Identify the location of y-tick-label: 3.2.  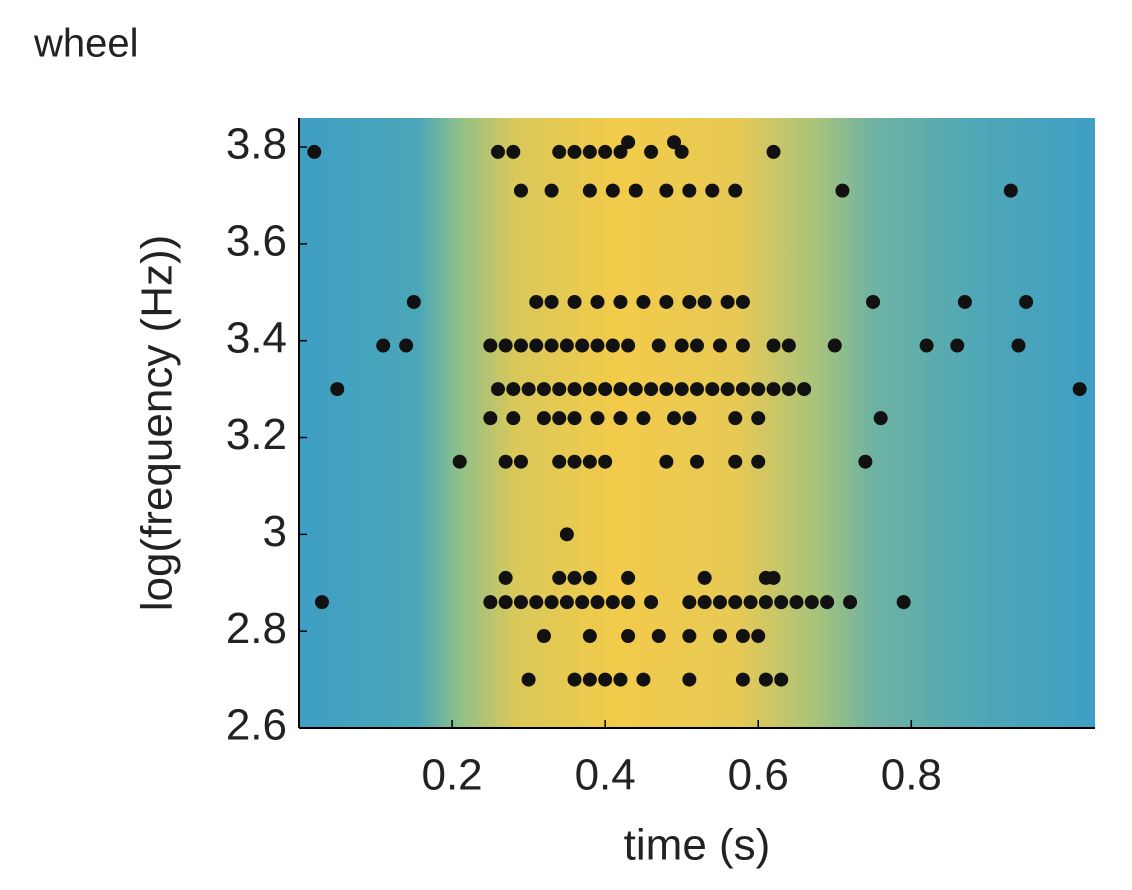
(256, 434).